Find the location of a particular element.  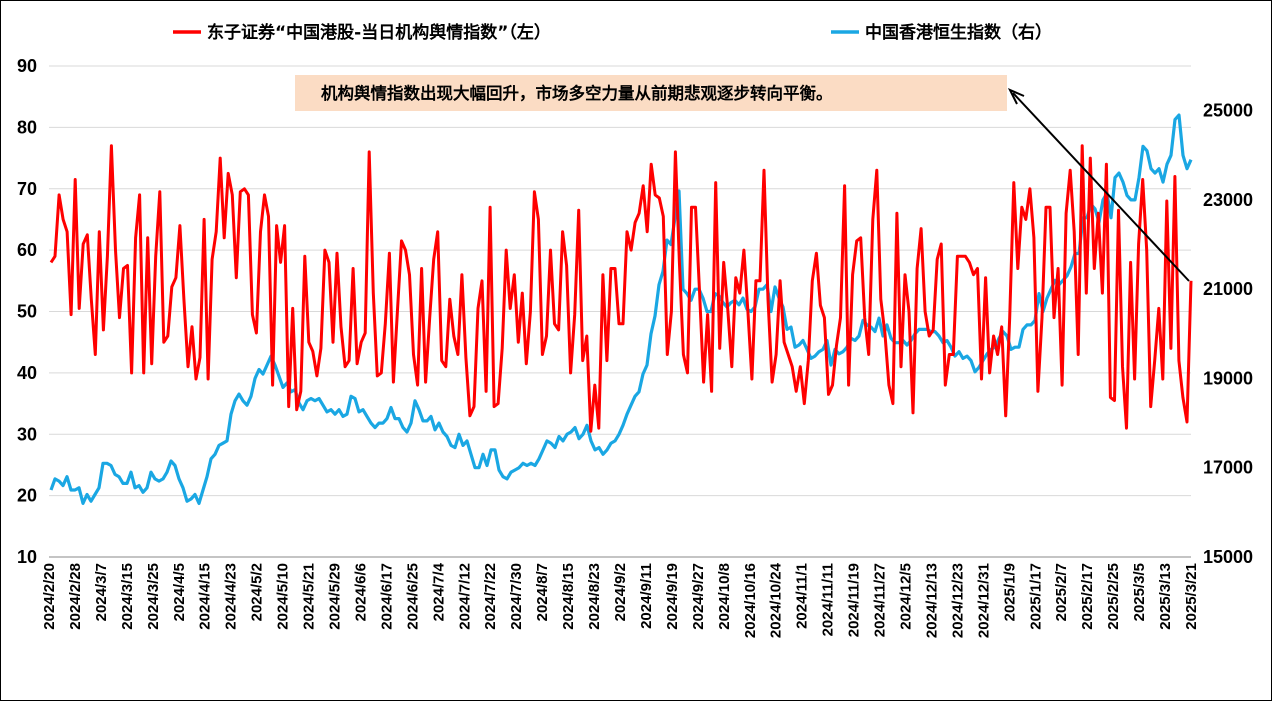

x-tick-label: 2024/4/15 is located at coordinates (205, 596).